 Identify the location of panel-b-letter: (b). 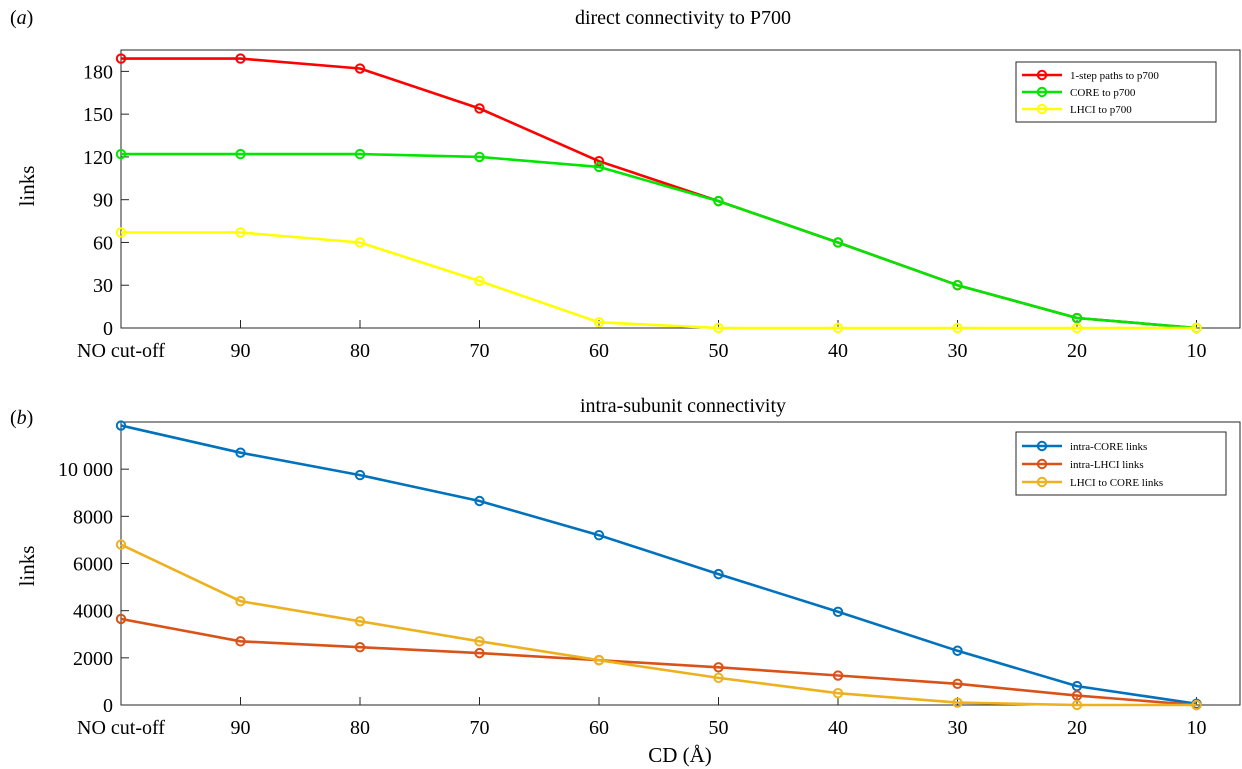
(21, 418).